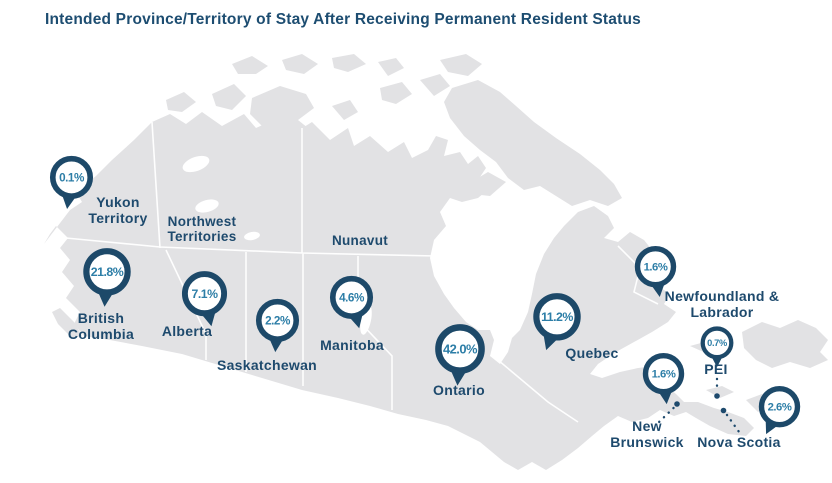  Describe the element at coordinates (722, 304) in the screenshot. I see `label-newfoundland-labrador: Newfoundland & Labrador` at that location.